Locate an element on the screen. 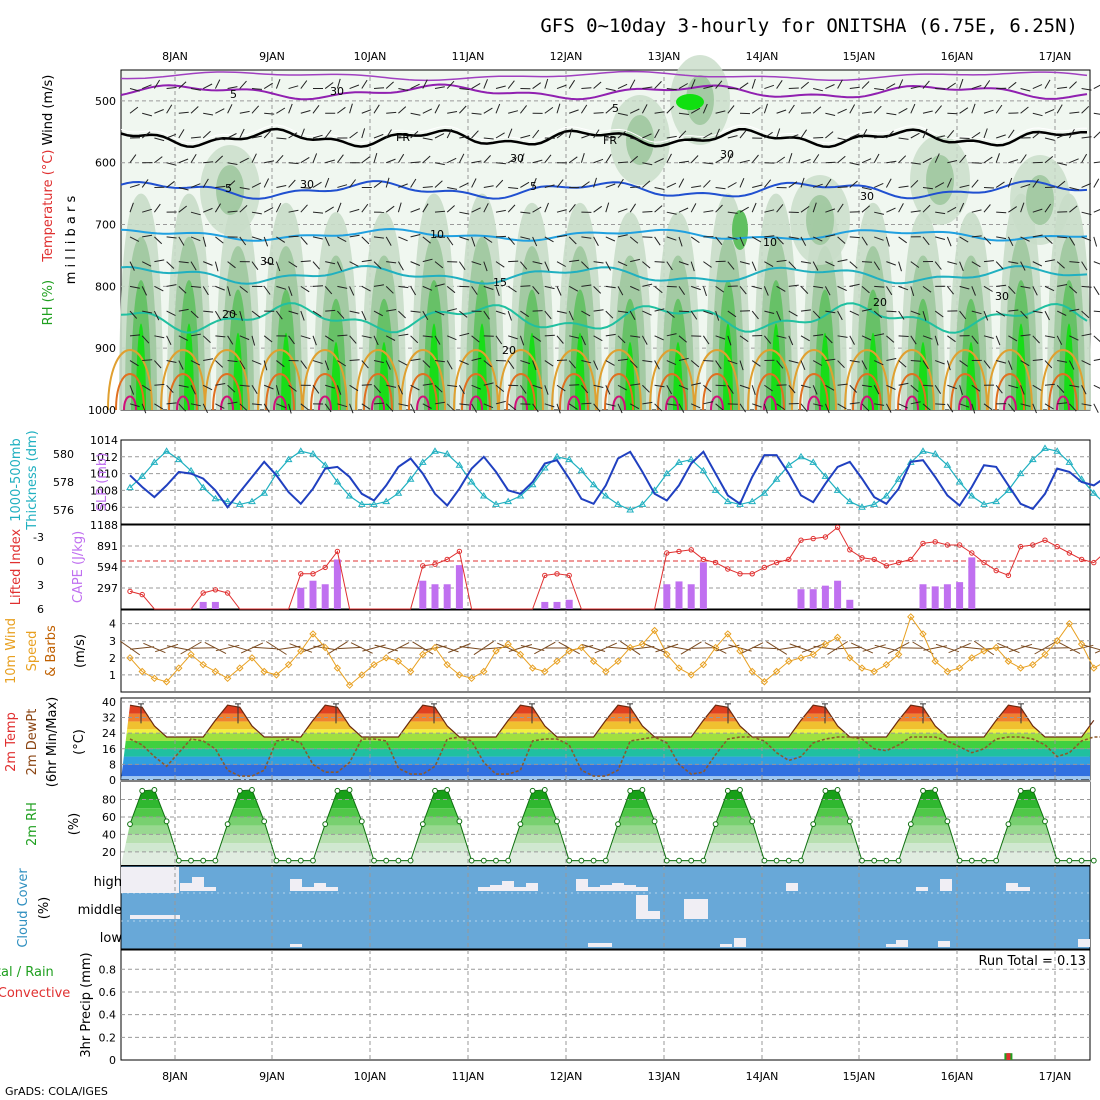  wind-unit-label: (m/s) is located at coordinates (80, 651).